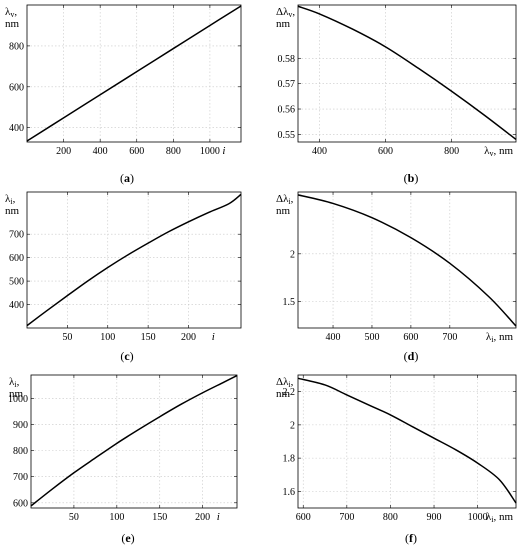 The height and width of the screenshot is (550, 522). What do you see at coordinates (289, 492) in the screenshot?
I see `y-tick-label: 1.6` at bounding box center [289, 492].